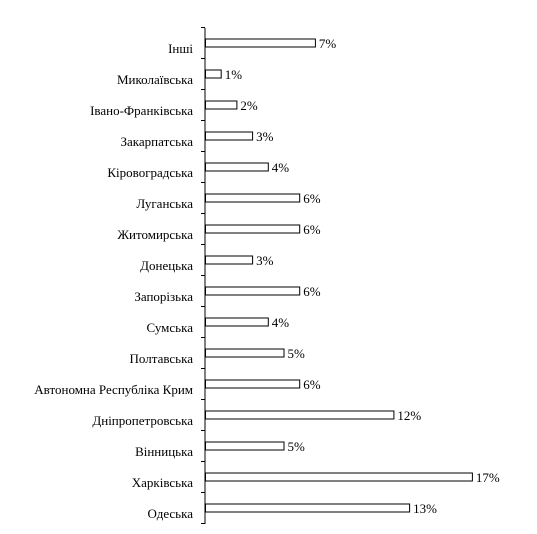 The height and width of the screenshot is (534, 537). I want to click on category-label: Миколаївська, so click(155, 79).